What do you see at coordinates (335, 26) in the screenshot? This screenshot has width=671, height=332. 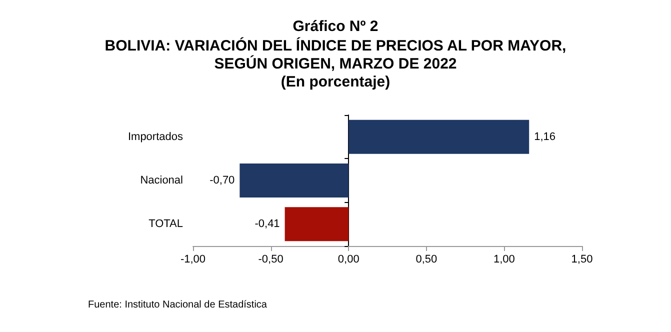 I see `chart-title: Gráfico Nº 2` at bounding box center [335, 26].